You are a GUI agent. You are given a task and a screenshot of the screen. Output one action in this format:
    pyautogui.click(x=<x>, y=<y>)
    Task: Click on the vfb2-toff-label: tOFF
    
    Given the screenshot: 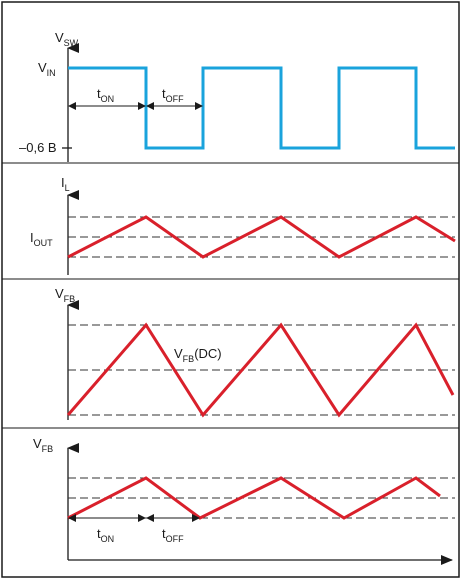 What is the action you would take?
    pyautogui.click(x=173, y=535)
    